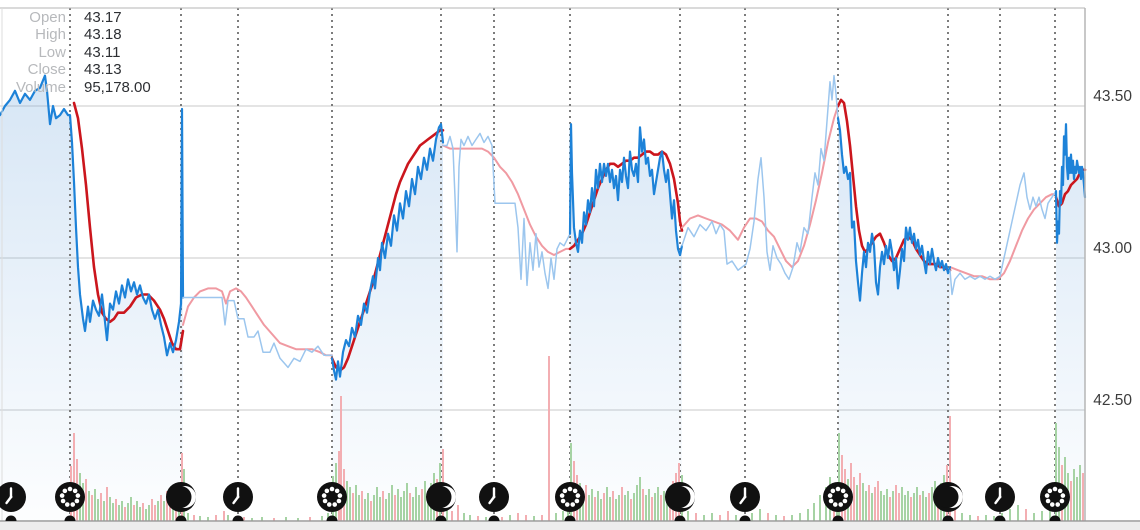 The height and width of the screenshot is (530, 1140). Describe the element at coordinates (570, 526) in the screenshot. I see `below-axis-strip` at that location.